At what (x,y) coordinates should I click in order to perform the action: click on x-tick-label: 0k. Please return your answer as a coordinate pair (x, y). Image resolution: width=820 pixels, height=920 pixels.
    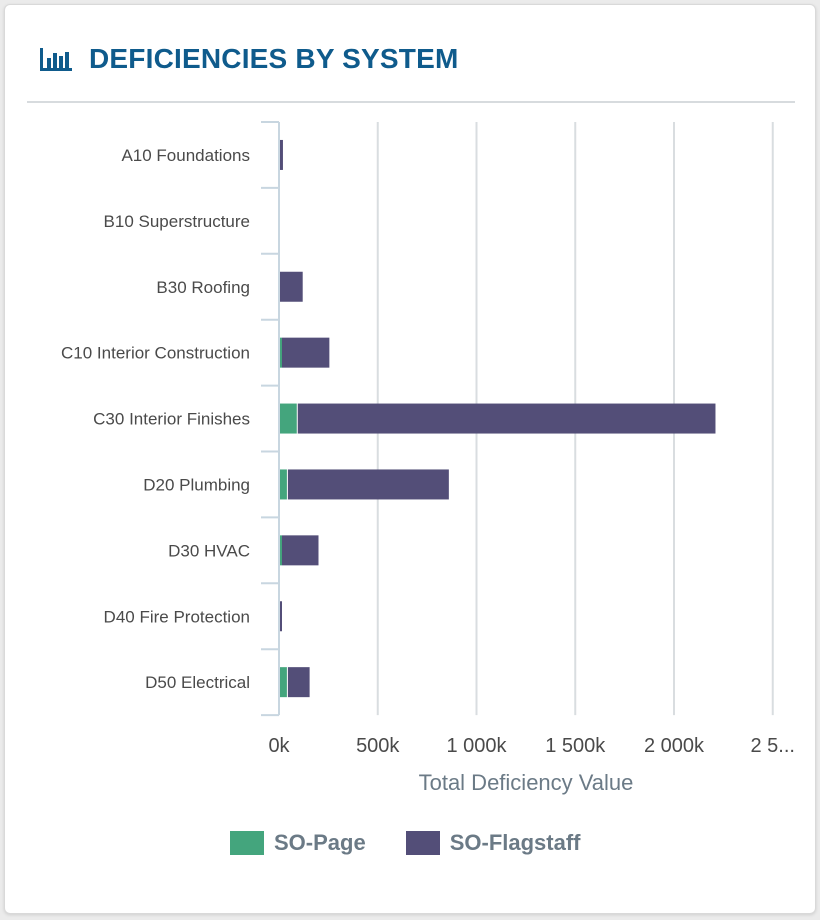
    Looking at the image, I should click on (279, 746).